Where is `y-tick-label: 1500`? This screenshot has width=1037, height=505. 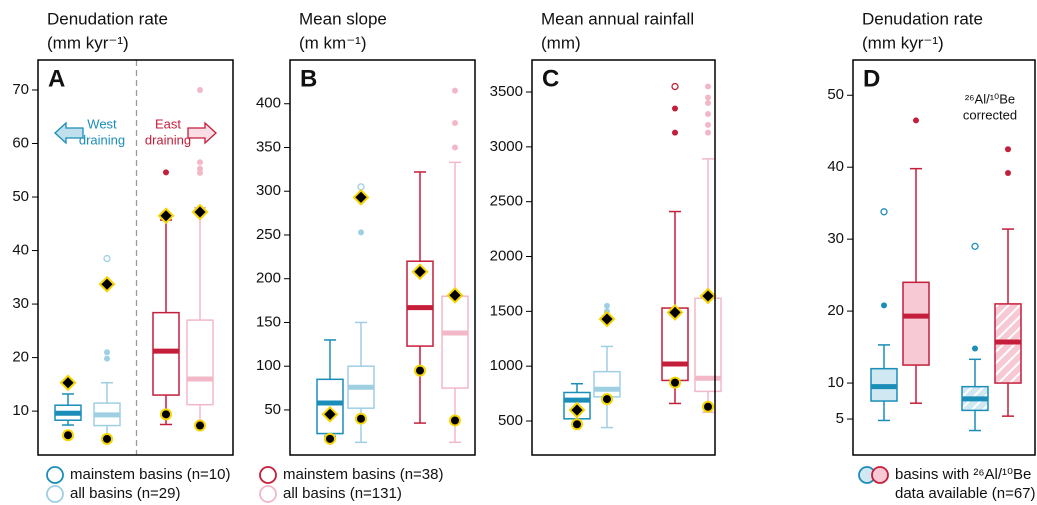 y-tick-label: 1500 is located at coordinates (506, 310).